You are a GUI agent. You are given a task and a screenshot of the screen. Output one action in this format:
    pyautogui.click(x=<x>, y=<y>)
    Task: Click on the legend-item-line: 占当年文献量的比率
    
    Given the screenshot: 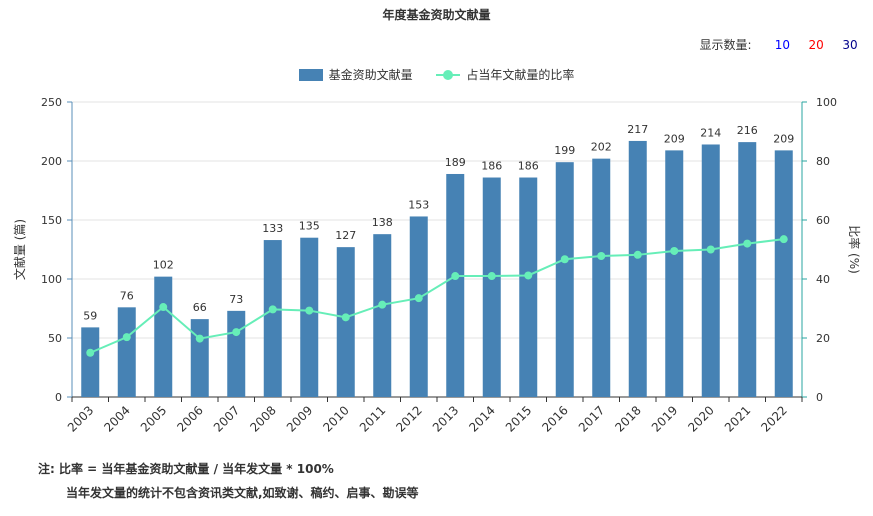 What is the action you would take?
    pyautogui.click(x=505, y=74)
    